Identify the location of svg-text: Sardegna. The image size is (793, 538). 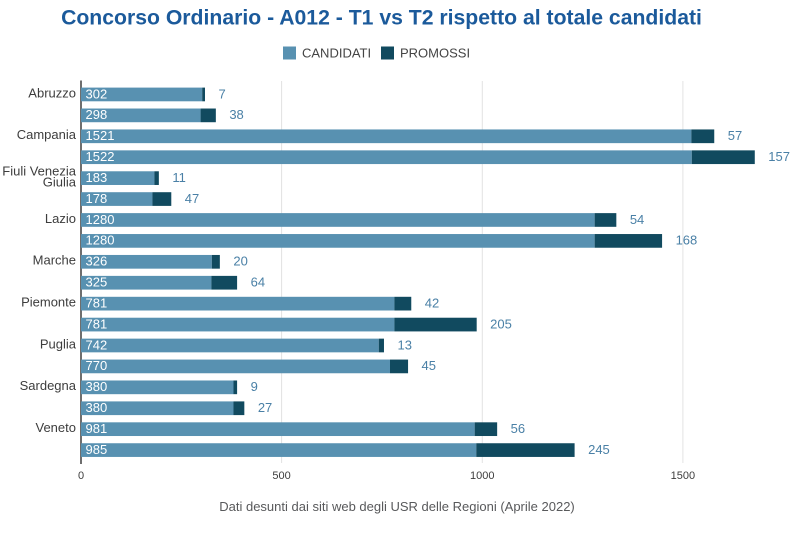
(48, 385).